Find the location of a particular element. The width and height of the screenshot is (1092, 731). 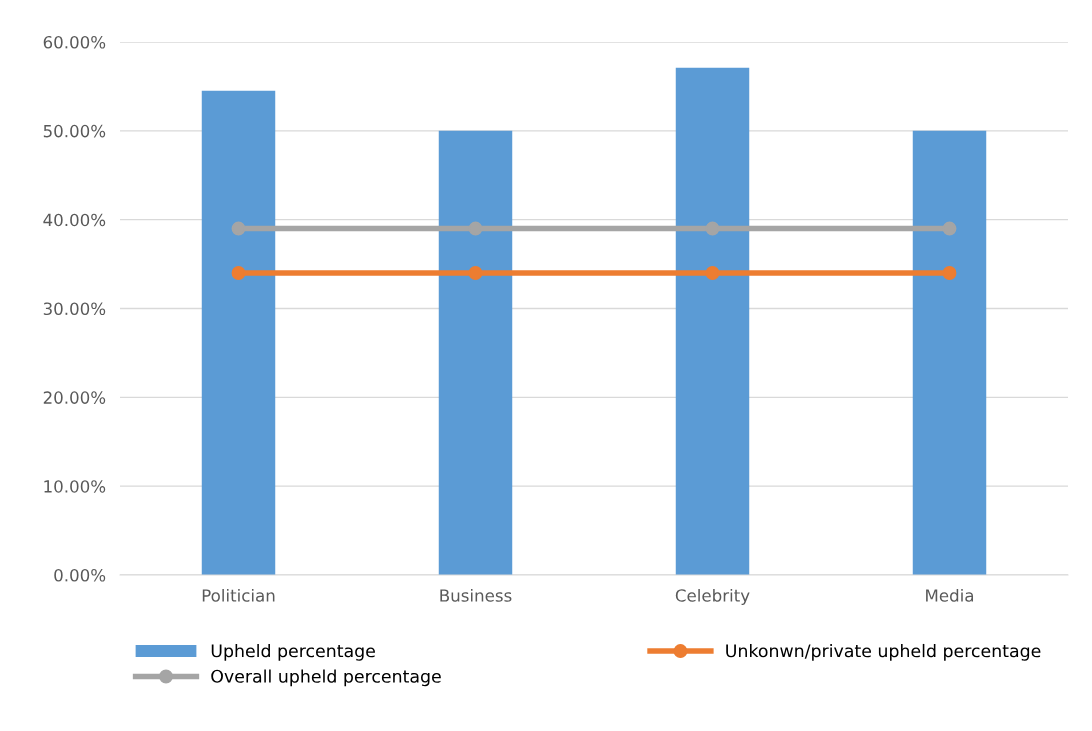

x-tick-label: Politician is located at coordinates (238, 595).